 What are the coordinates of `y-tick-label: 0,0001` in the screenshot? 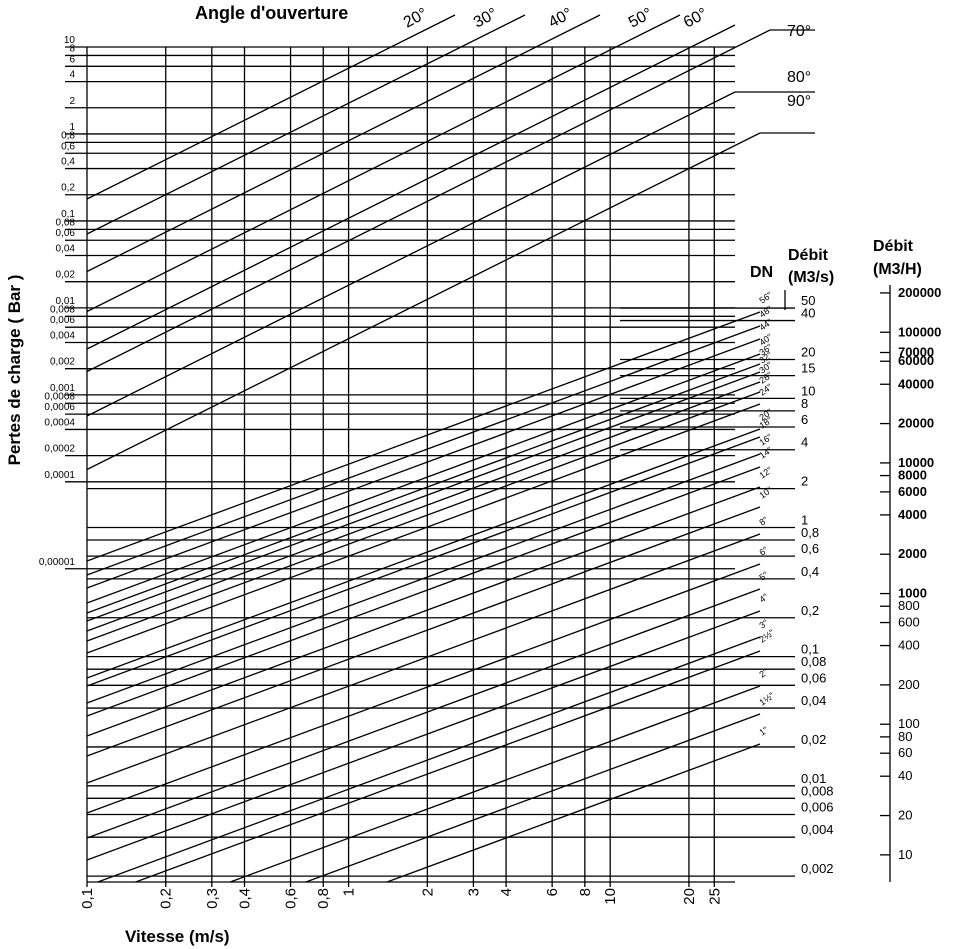 It's located at (59, 475).